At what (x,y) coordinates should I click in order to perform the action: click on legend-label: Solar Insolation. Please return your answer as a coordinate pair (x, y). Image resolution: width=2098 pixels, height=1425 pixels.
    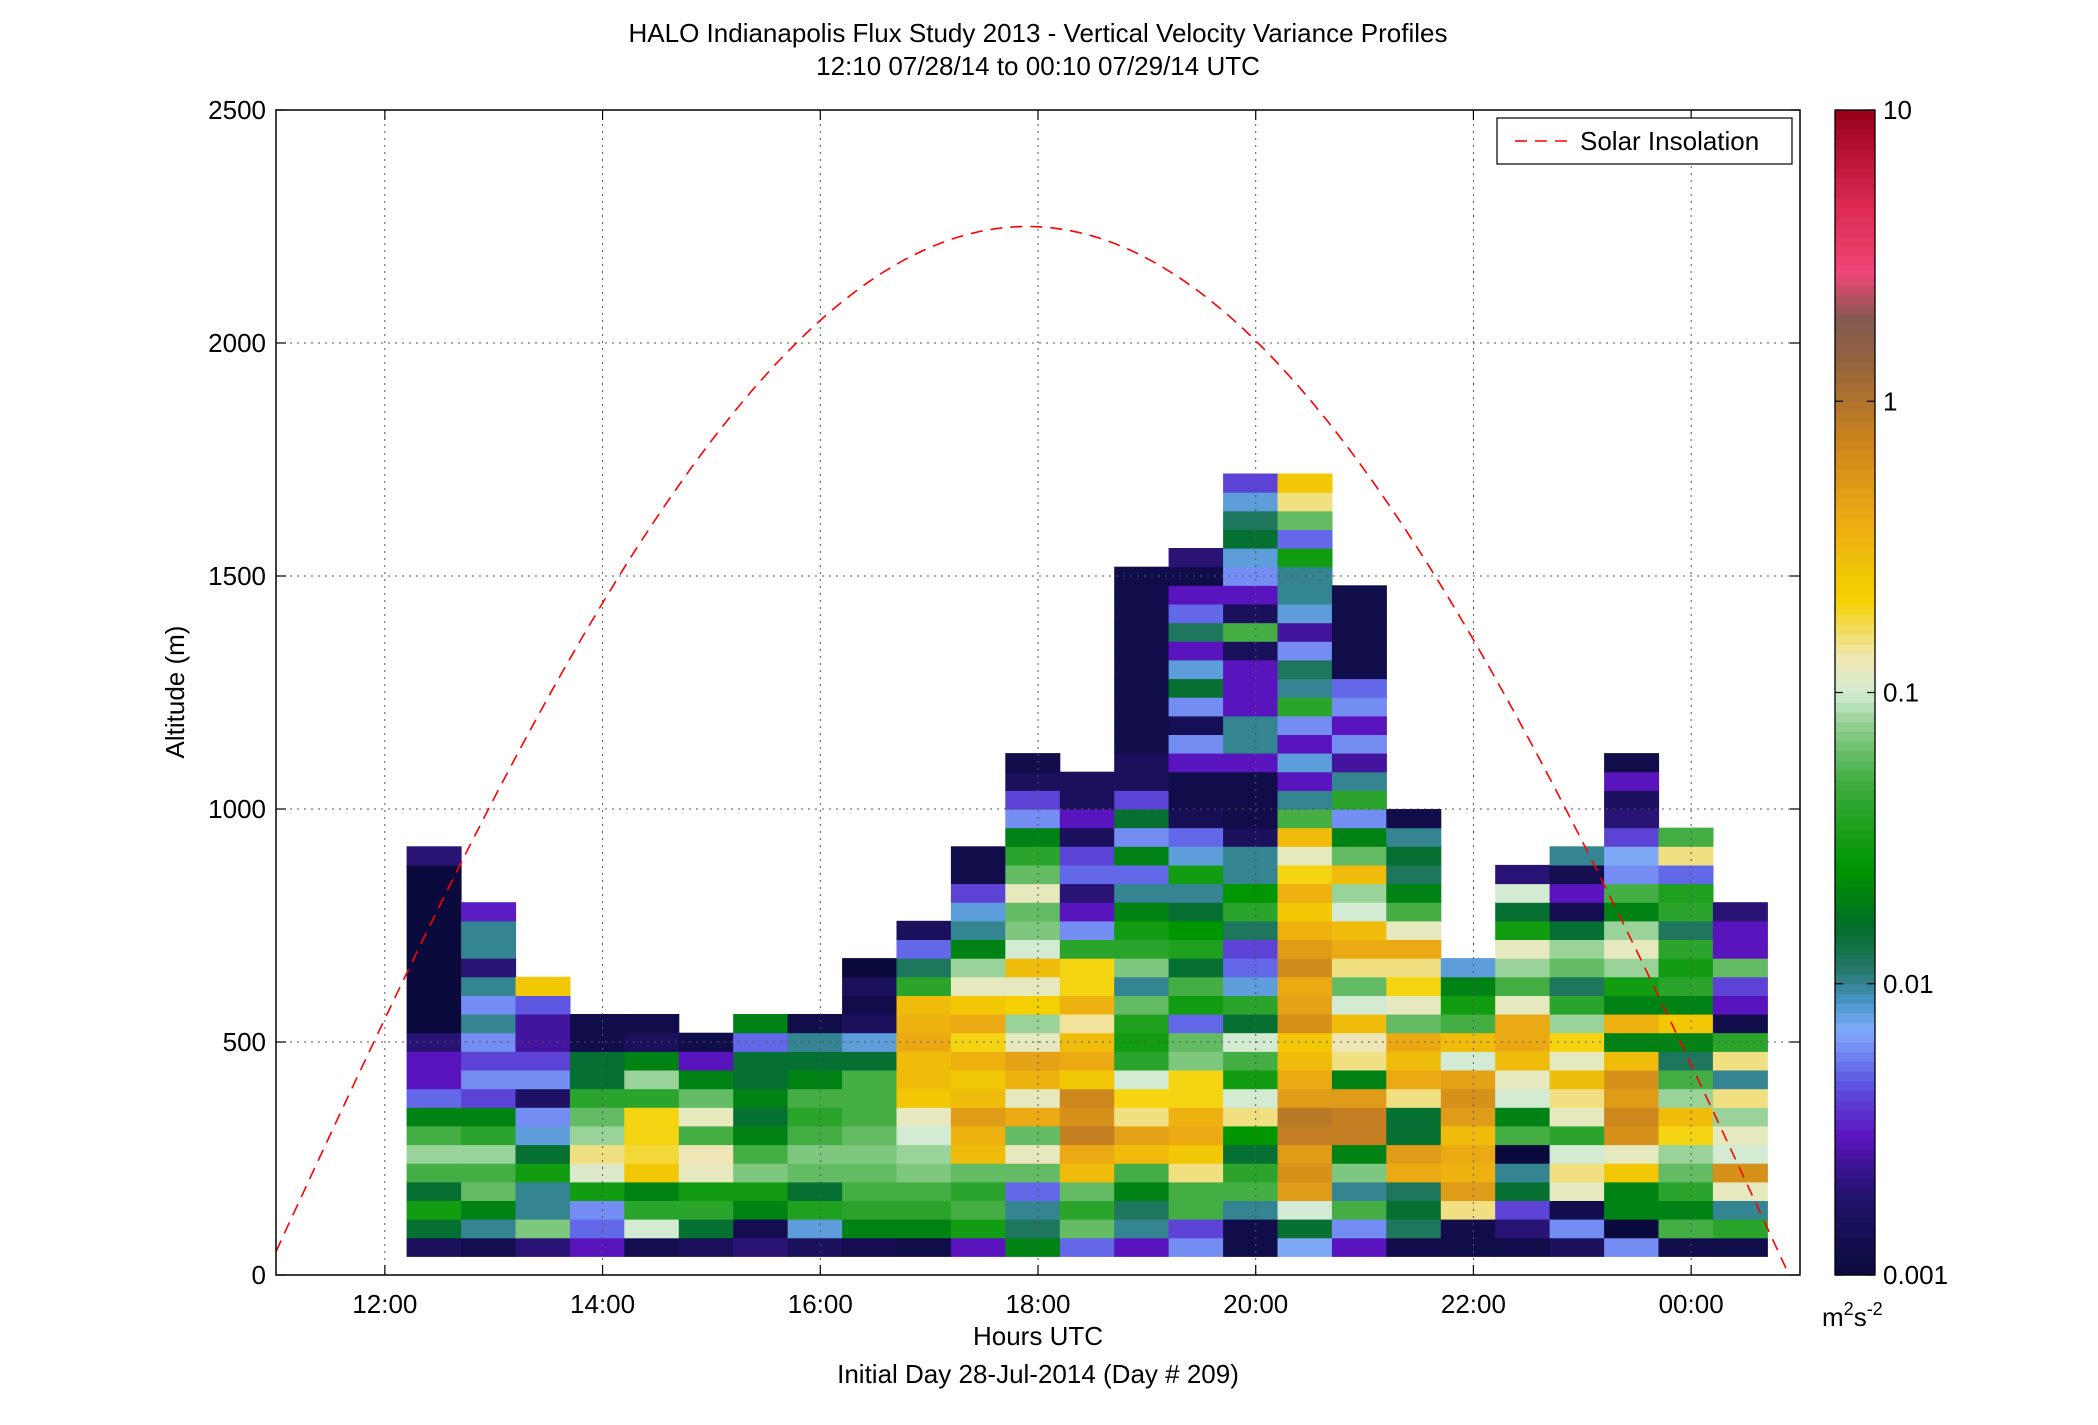
    Looking at the image, I should click on (1669, 141).